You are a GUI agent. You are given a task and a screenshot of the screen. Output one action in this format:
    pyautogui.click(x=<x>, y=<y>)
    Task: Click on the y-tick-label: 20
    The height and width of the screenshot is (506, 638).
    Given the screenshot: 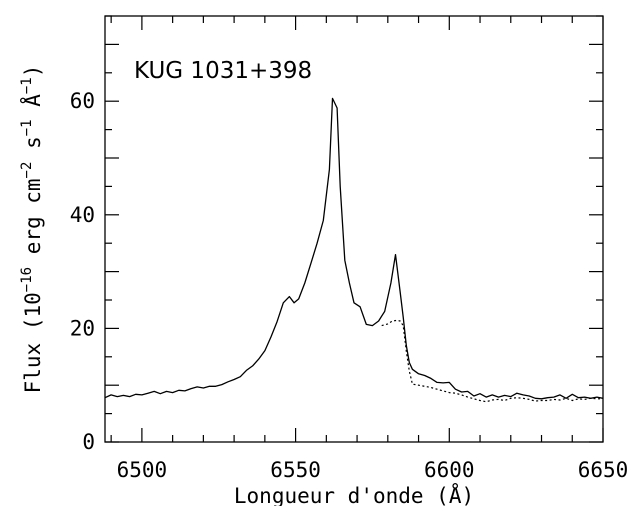 What is the action you would take?
    pyautogui.click(x=82, y=328)
    